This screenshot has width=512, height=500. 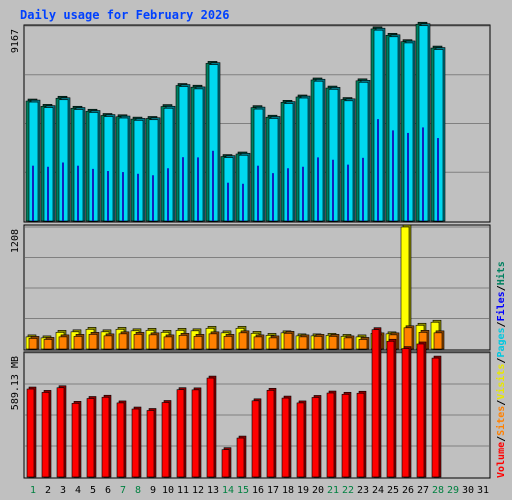 I want to click on legend-entry: Files, so click(x=501, y=306).